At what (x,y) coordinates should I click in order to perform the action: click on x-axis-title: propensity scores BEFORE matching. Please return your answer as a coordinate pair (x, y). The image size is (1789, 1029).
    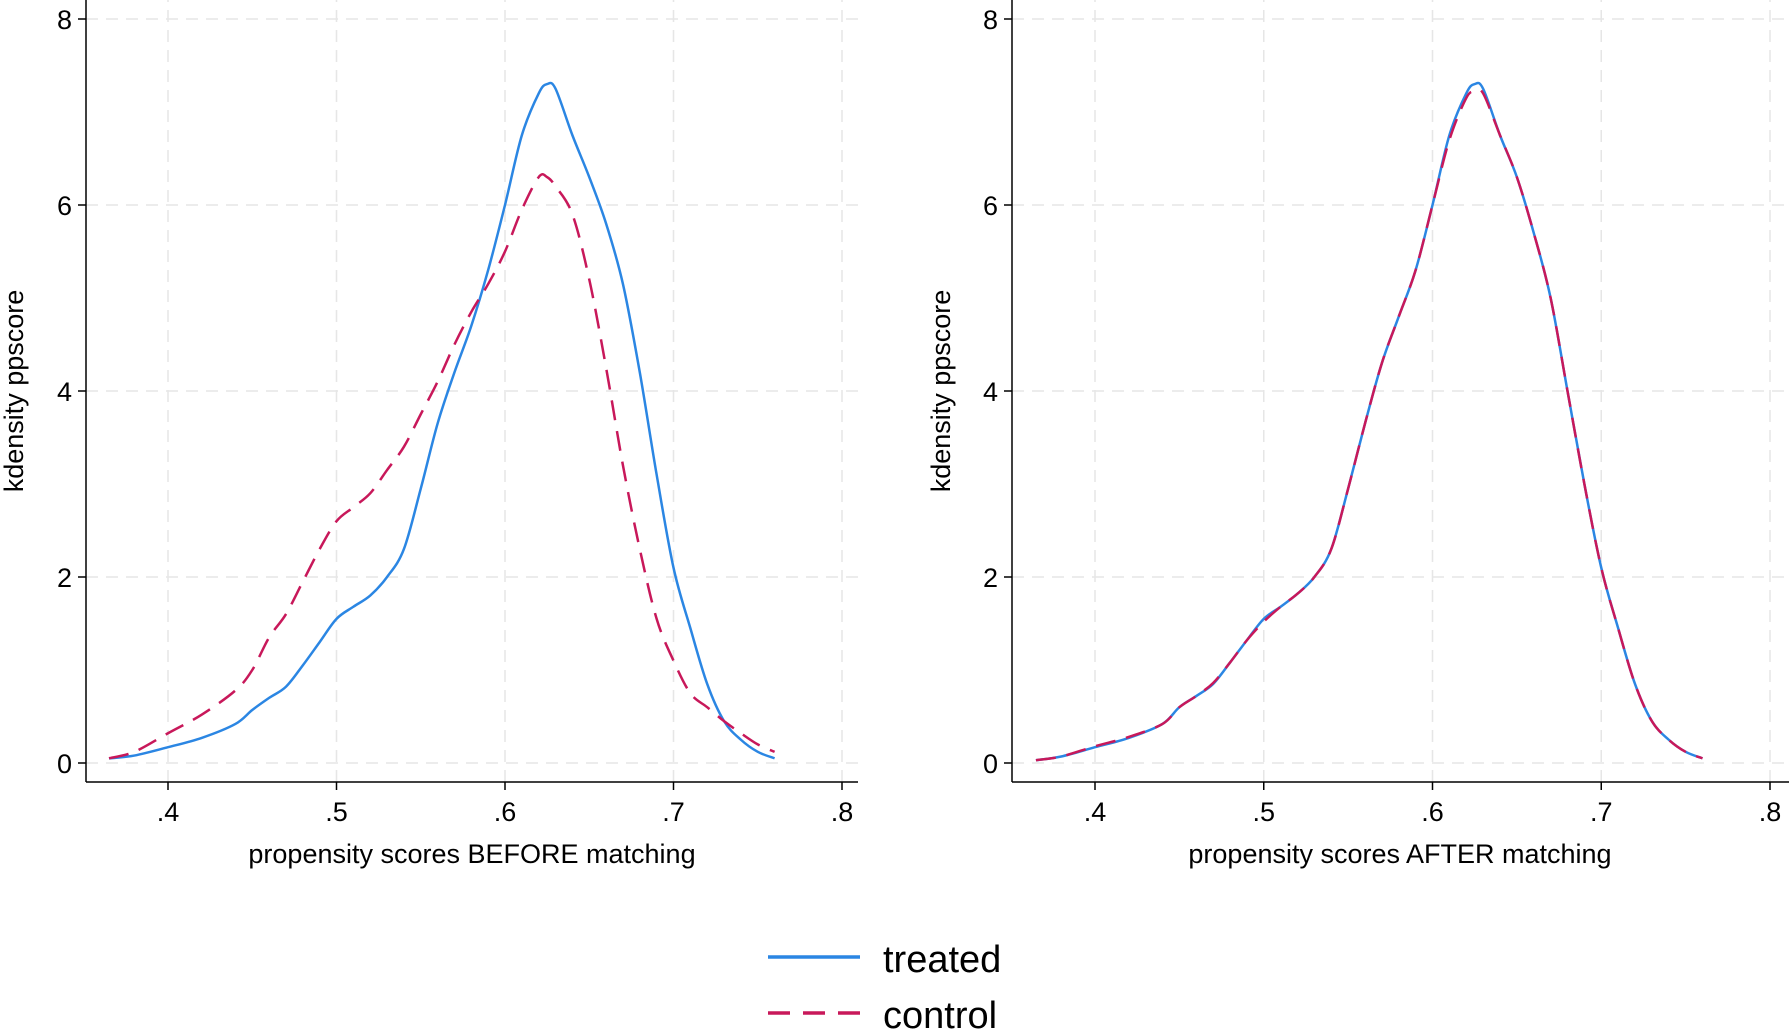
    Looking at the image, I should click on (471, 854).